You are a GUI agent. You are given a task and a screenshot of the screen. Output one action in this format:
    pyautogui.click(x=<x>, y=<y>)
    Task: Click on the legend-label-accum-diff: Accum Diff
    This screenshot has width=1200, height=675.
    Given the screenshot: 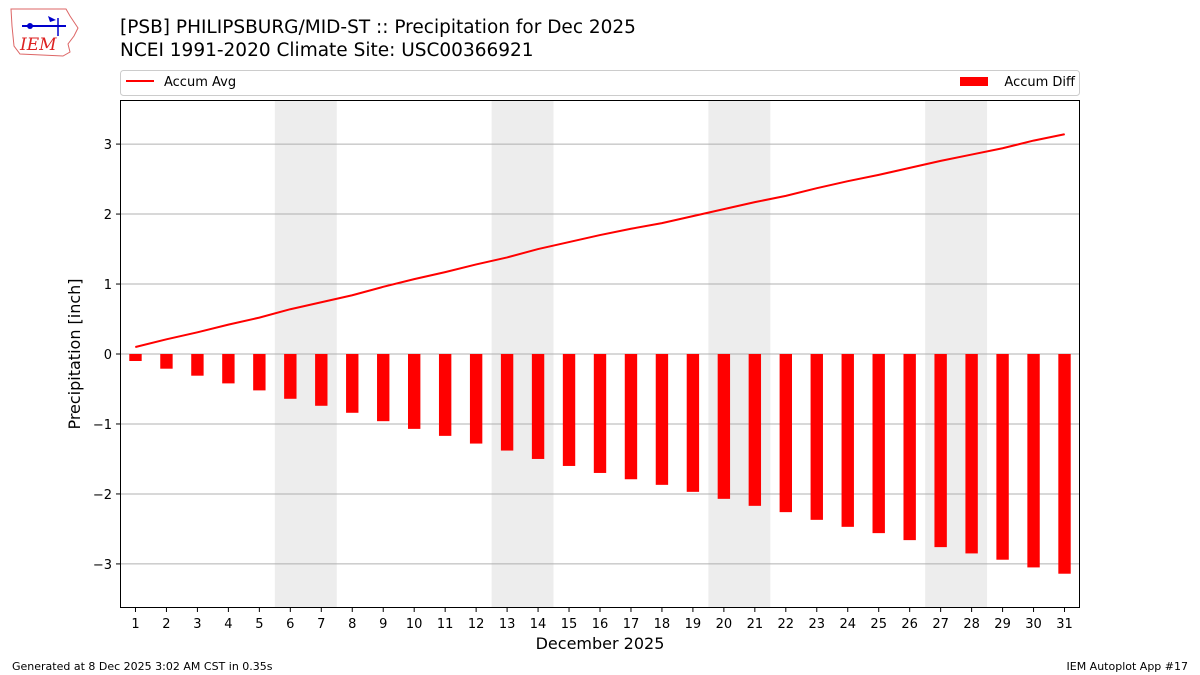 What is the action you would take?
    pyautogui.click(x=1040, y=82)
    